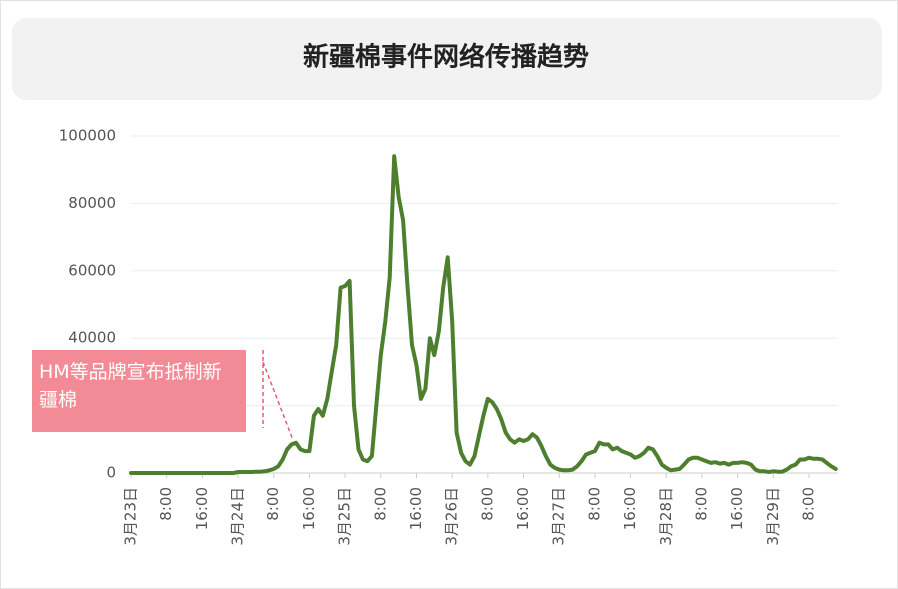 This screenshot has height=589, width=898. I want to click on x-tick-label: 3月27日, so click(559, 516).